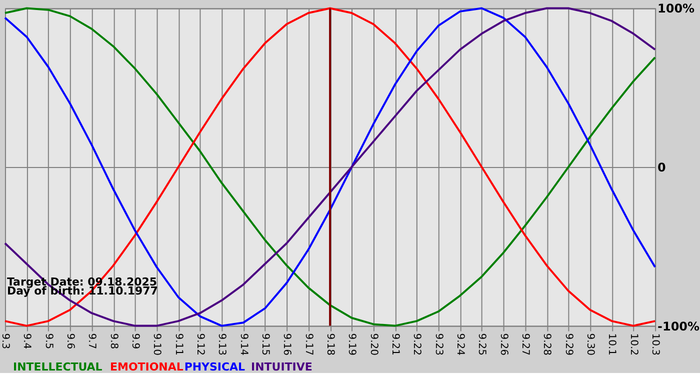 The height and width of the screenshot is (380, 700). I want to click on x-tick-label: 9.11, so click(178, 344).